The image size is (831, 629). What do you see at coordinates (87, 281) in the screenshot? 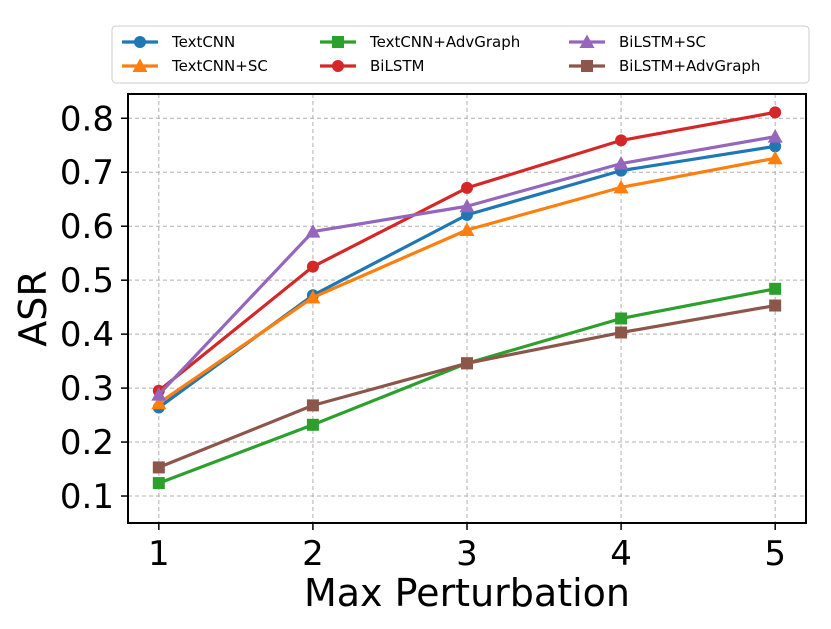
I see `y-tick-label: 0.5` at bounding box center [87, 281].